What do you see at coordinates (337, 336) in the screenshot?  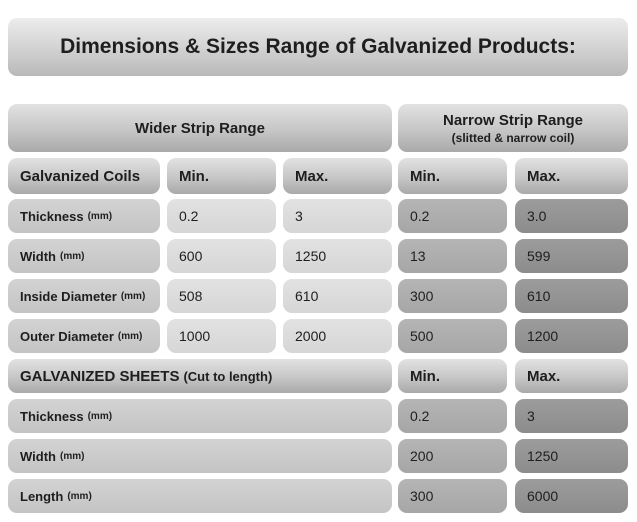 I see `coils-outer-diameter-wider-max: 2000` at bounding box center [337, 336].